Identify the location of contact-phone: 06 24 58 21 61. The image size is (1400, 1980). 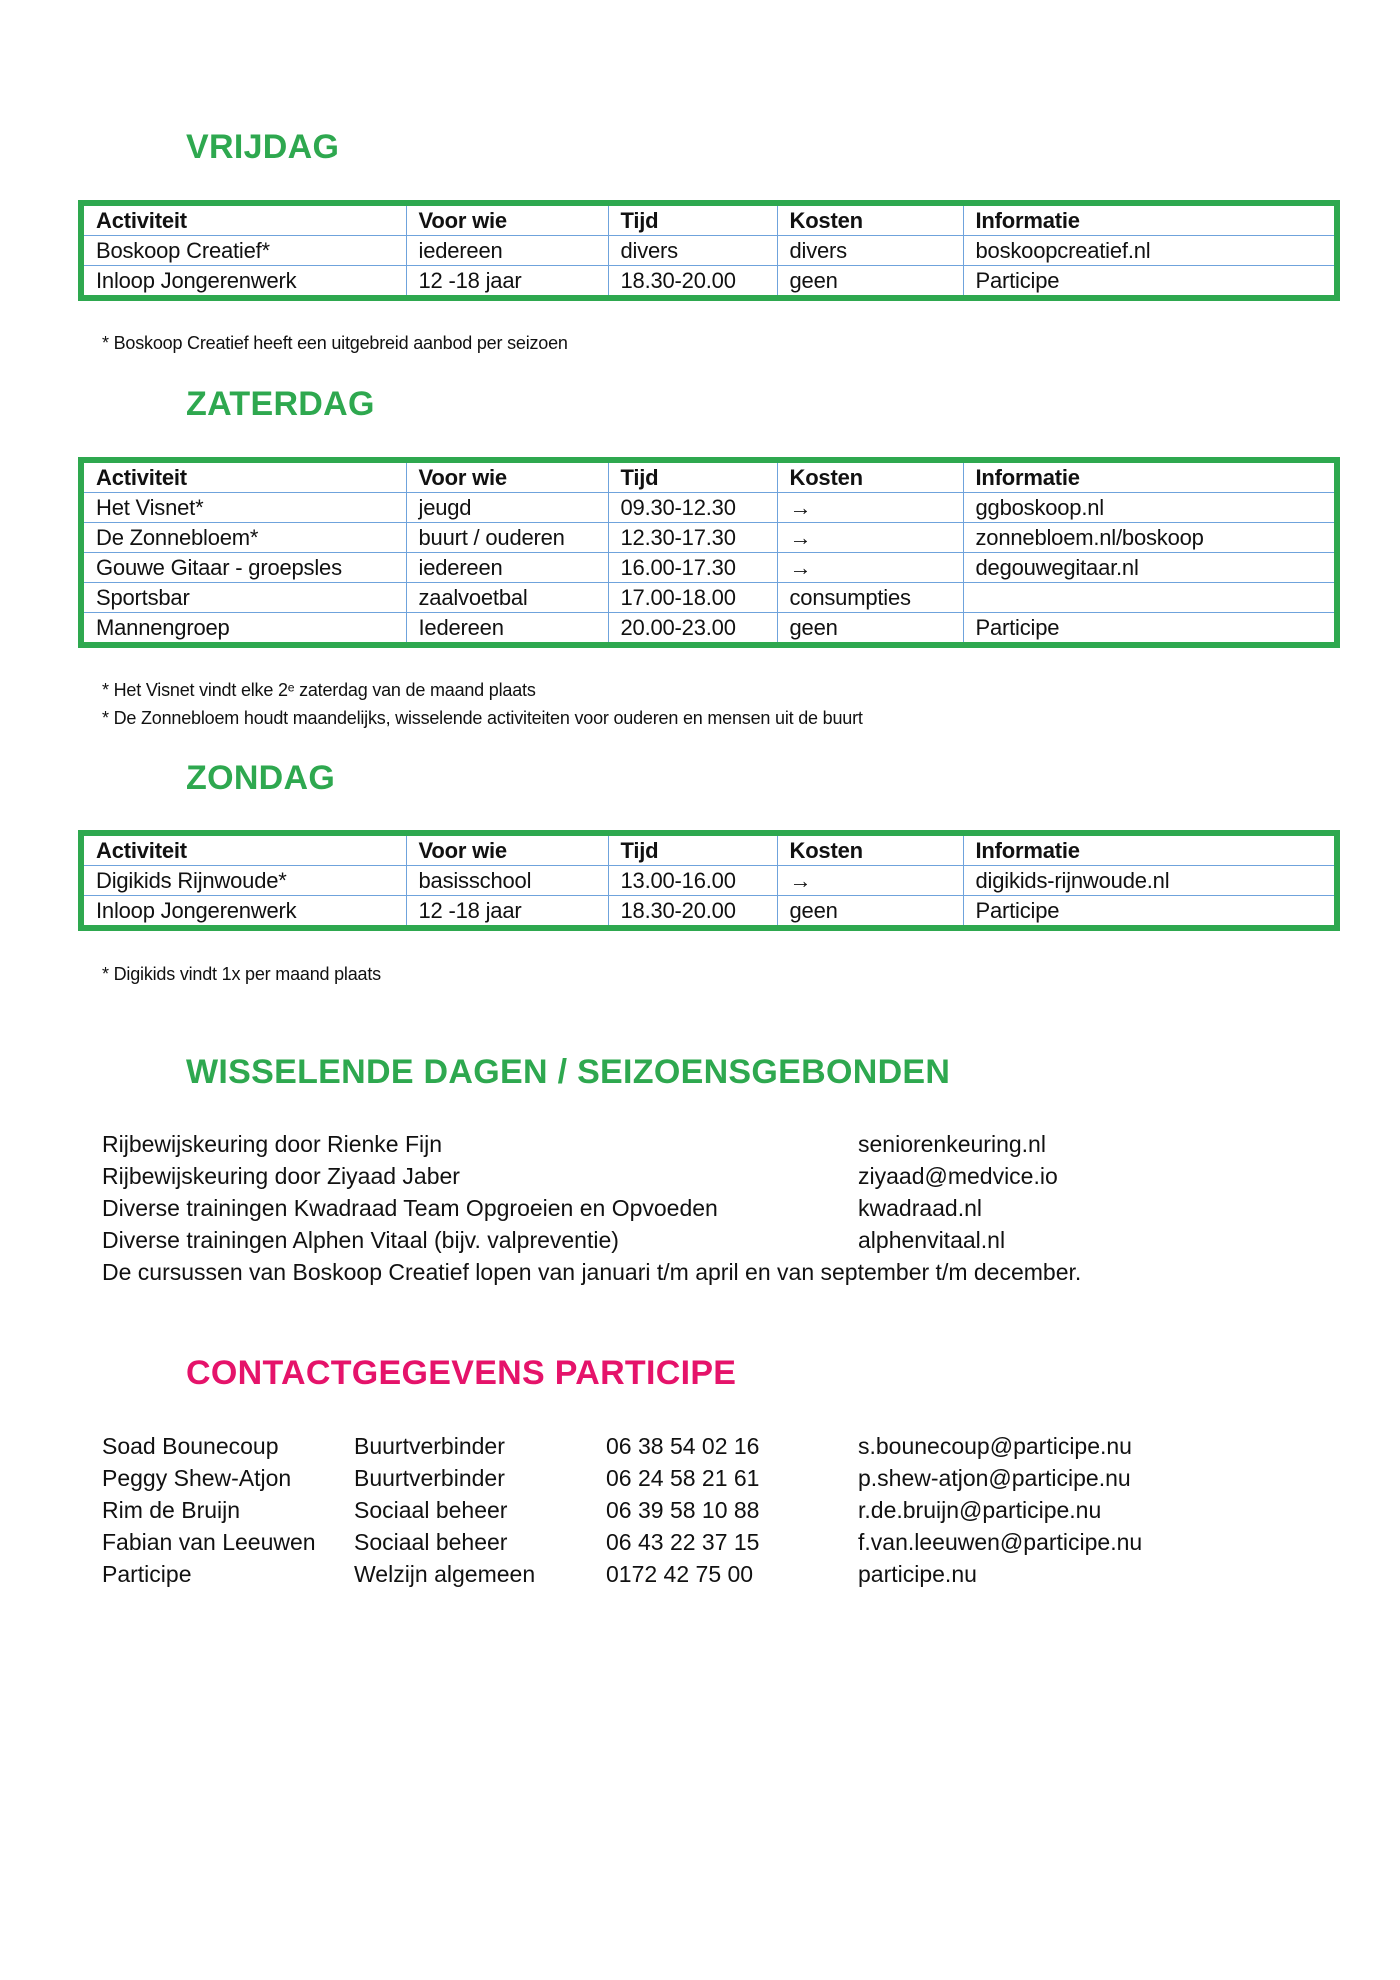
(683, 1478).